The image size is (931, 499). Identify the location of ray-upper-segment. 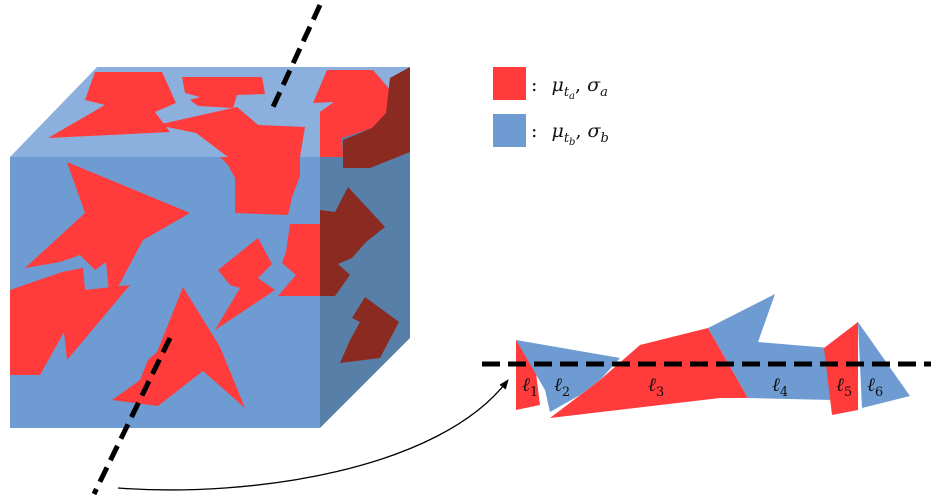
(296, 56).